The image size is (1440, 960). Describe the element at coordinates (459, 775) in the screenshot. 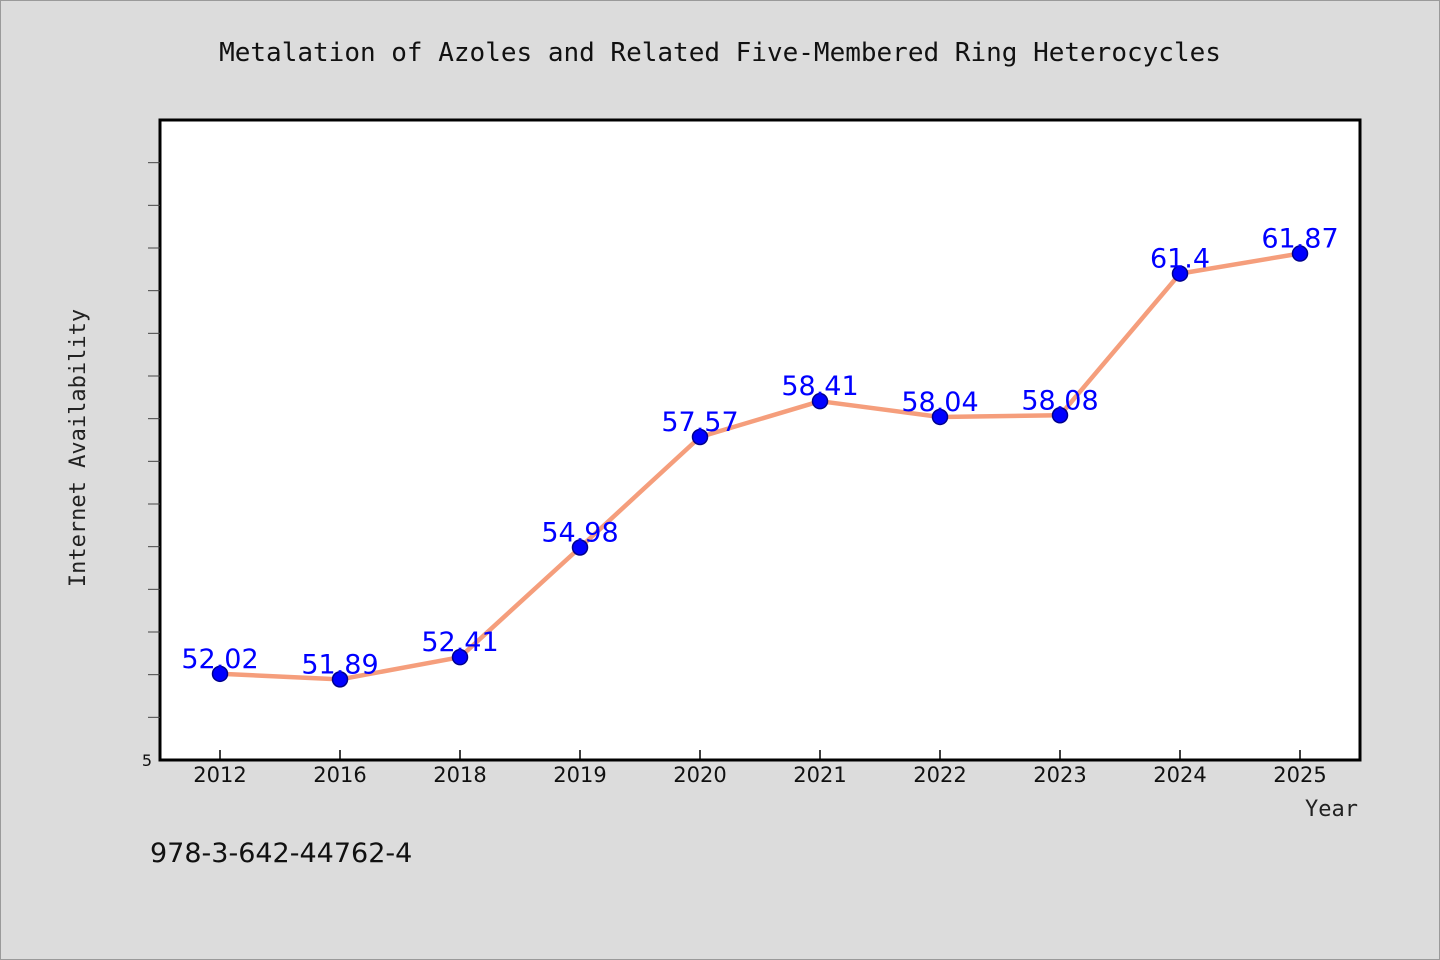

I see `x-tick-label: 2018` at that location.